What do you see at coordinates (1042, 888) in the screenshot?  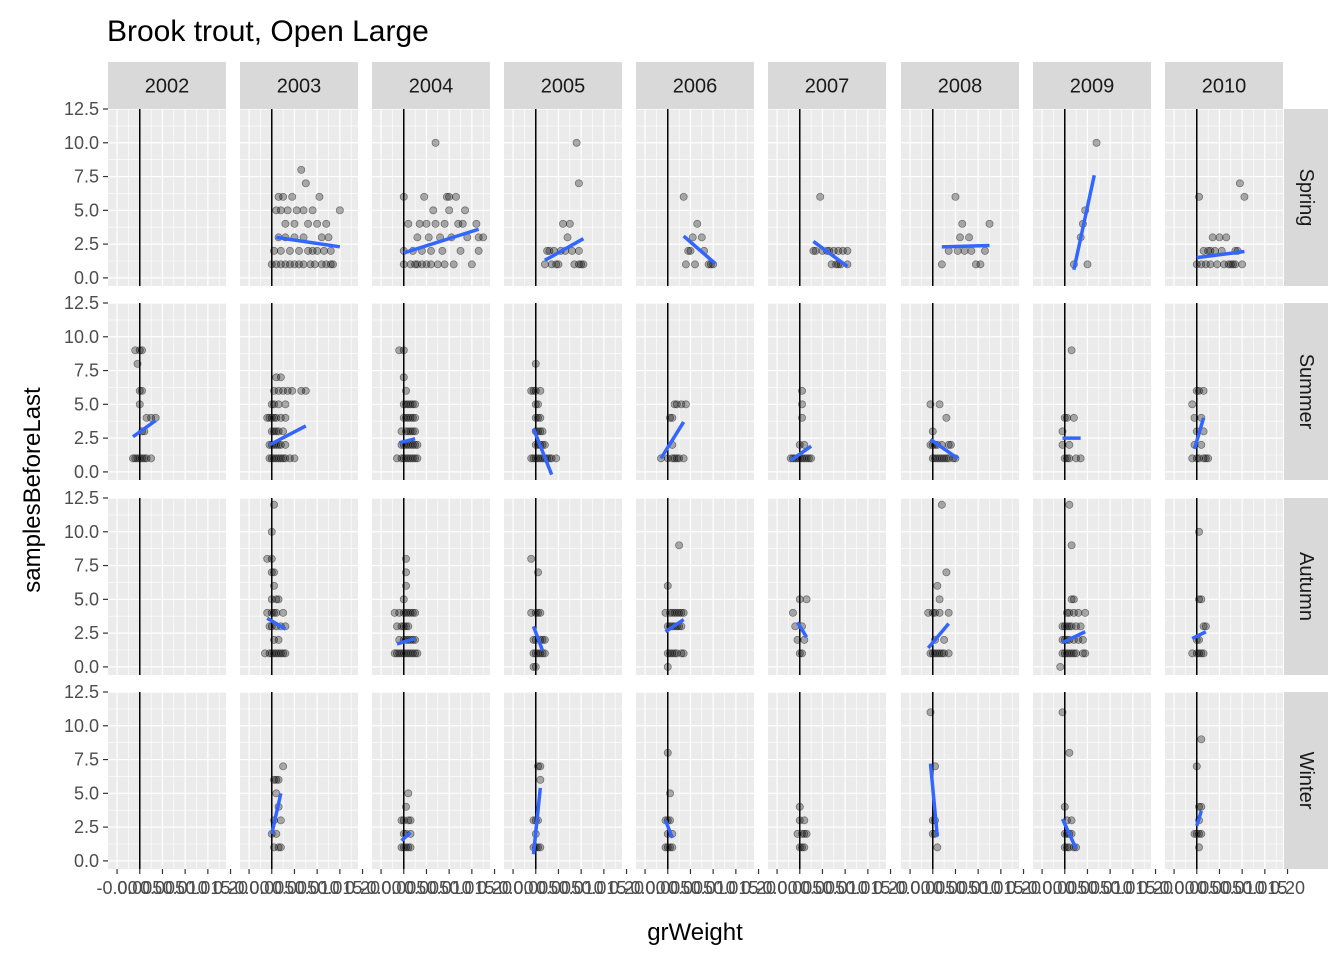 I see `x-tick-label: -0.00` at bounding box center [1042, 888].